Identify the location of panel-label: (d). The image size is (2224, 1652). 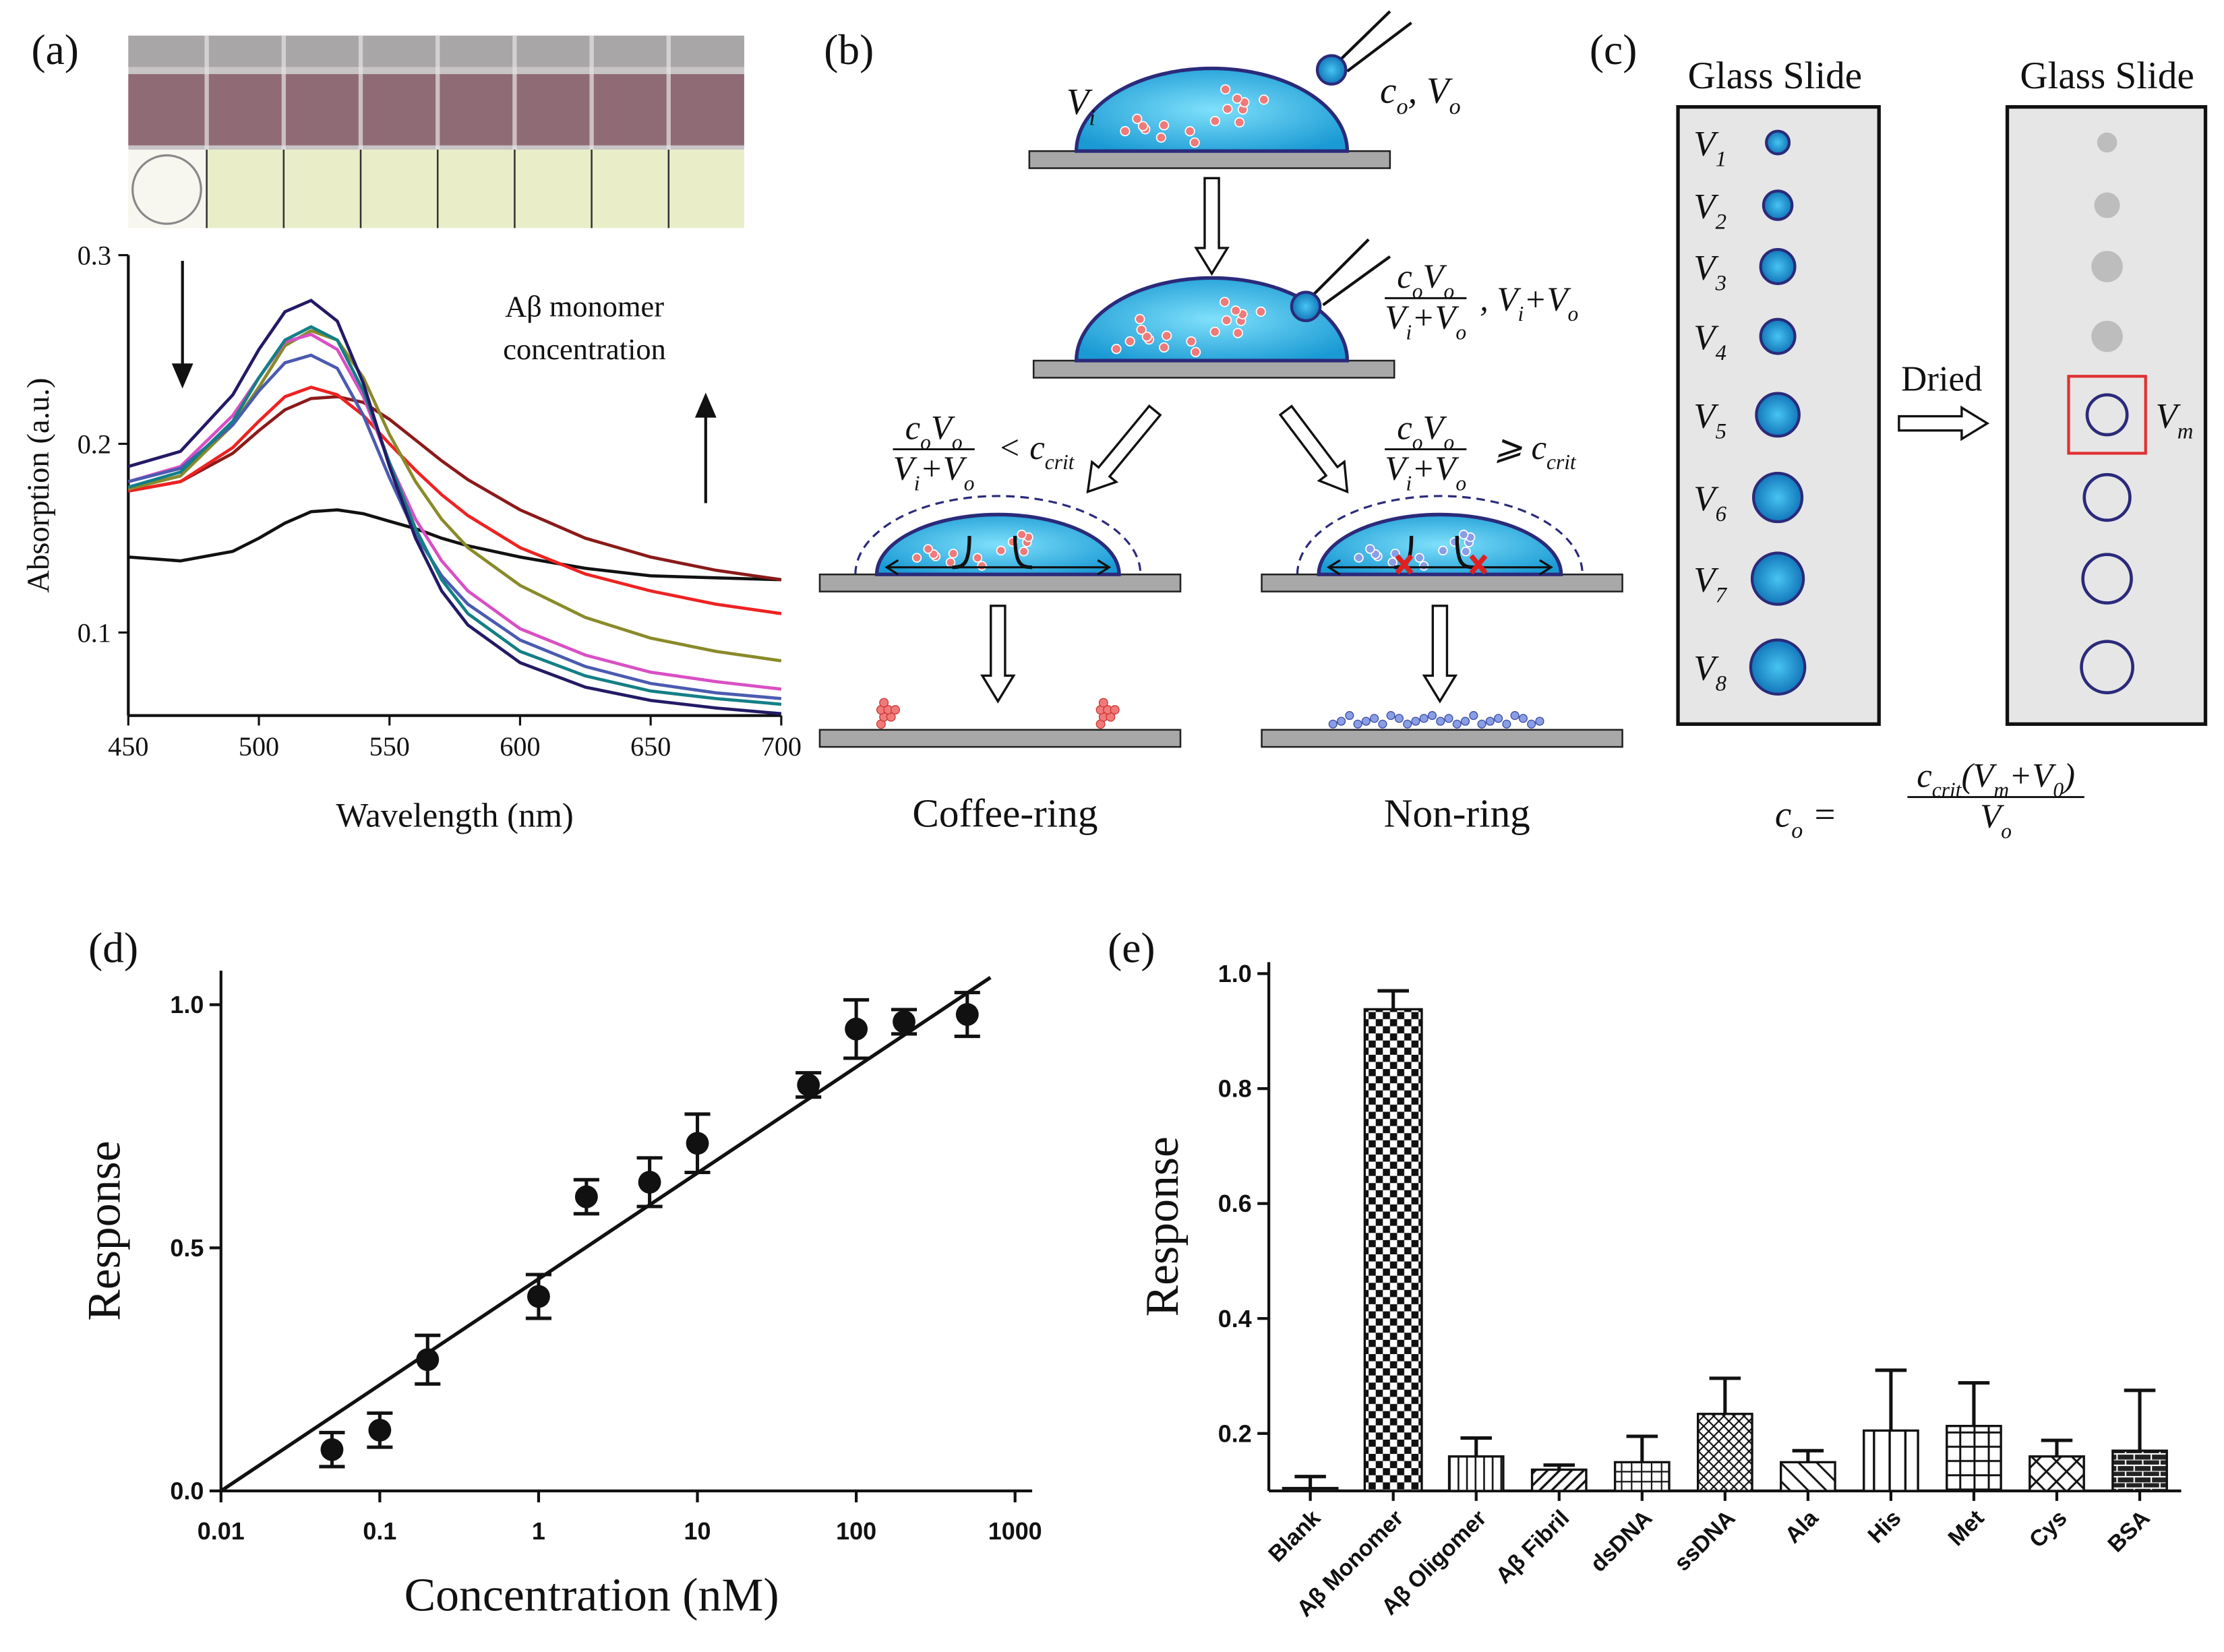
(113, 947).